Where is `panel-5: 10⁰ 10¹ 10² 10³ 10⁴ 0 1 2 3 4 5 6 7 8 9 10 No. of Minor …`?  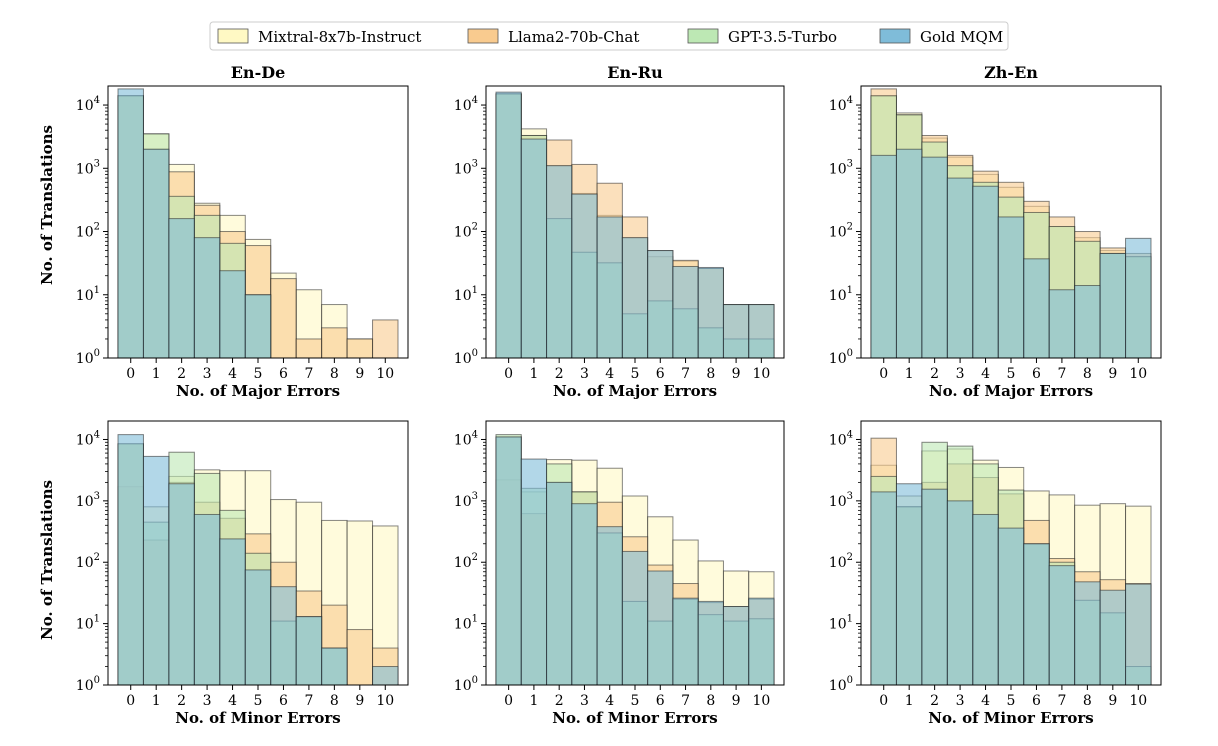
panel-5: 10⁰ 10¹ 10² 10³ 10⁴ 0 1 2 3 4 5 6 7 8 9 10 No. of Minor … is located at coordinates (619, 573).